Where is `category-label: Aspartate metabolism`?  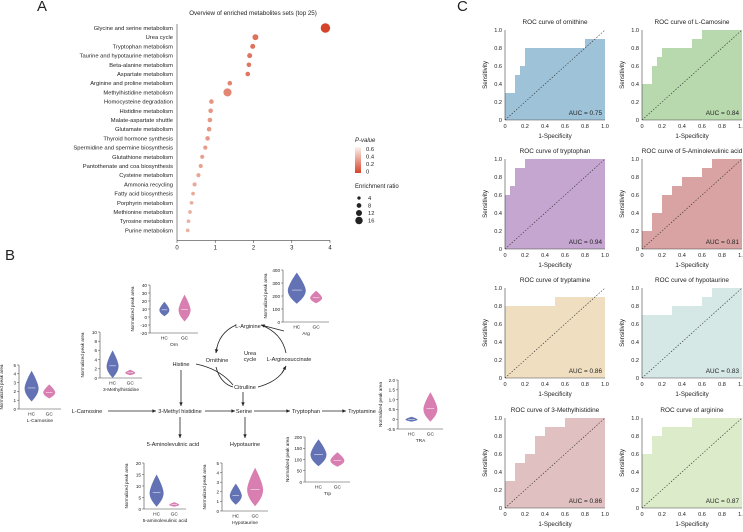 category-label: Aspartate metabolism is located at coordinates (145, 75).